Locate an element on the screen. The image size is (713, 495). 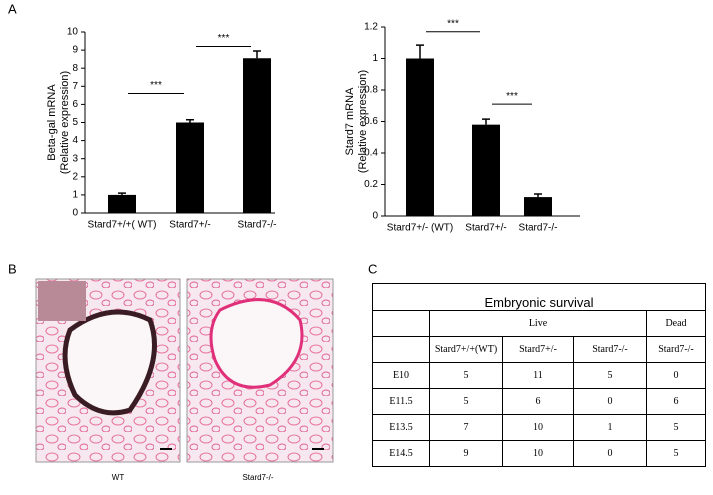
table-row: Embryonic survival is located at coordinates (539, 297).